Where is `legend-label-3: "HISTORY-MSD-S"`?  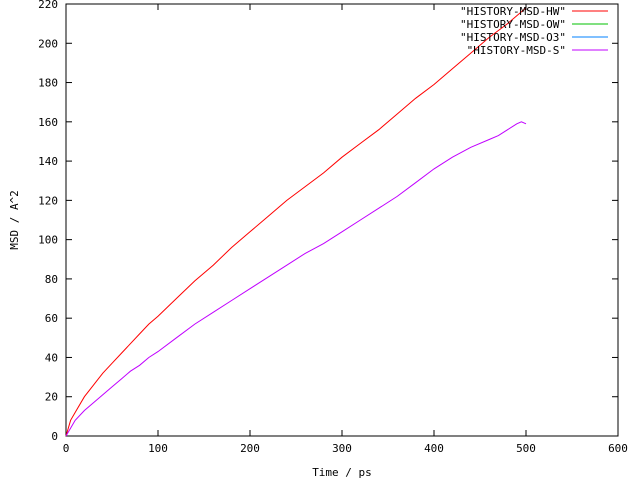 legend-label-3: "HISTORY-MSD-S" is located at coordinates (516, 50).